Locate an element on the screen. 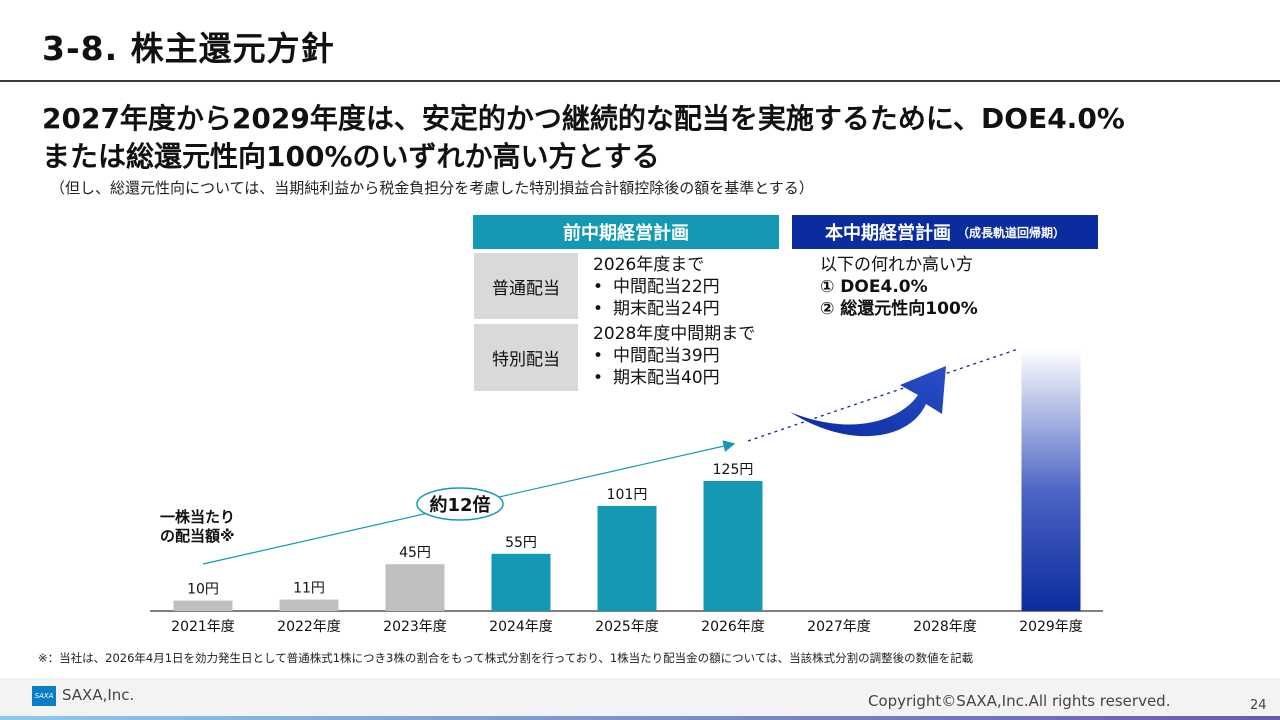  bar-2024年度 is located at coordinates (521, 582).